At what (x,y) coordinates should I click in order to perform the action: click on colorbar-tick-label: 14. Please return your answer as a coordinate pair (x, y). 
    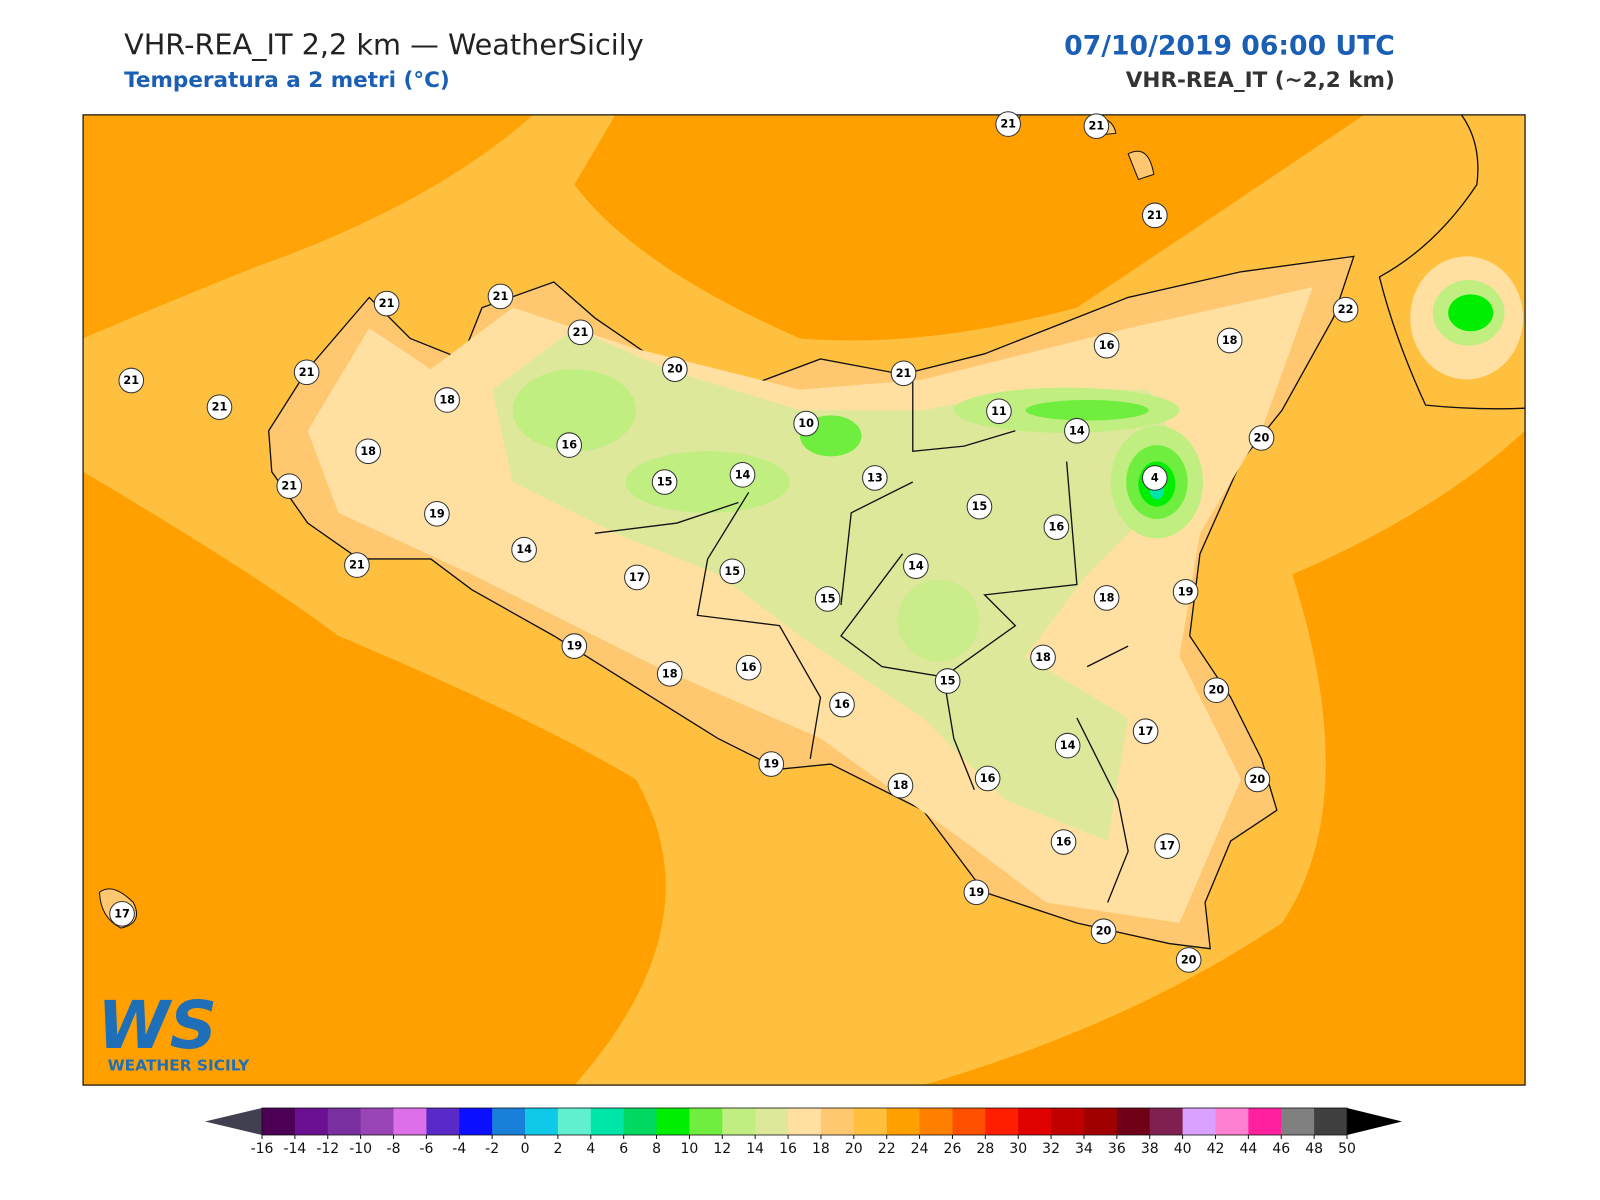
    Looking at the image, I should click on (755, 1149).